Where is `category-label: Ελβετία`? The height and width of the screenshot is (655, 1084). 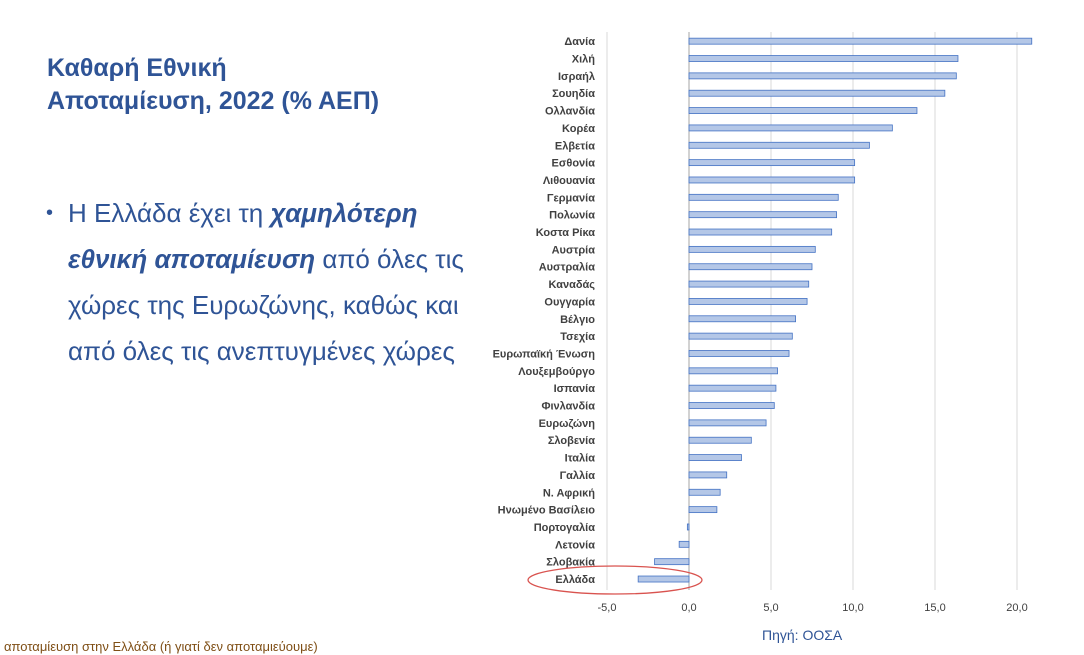
category-label: Ελβετία is located at coordinates (575, 146).